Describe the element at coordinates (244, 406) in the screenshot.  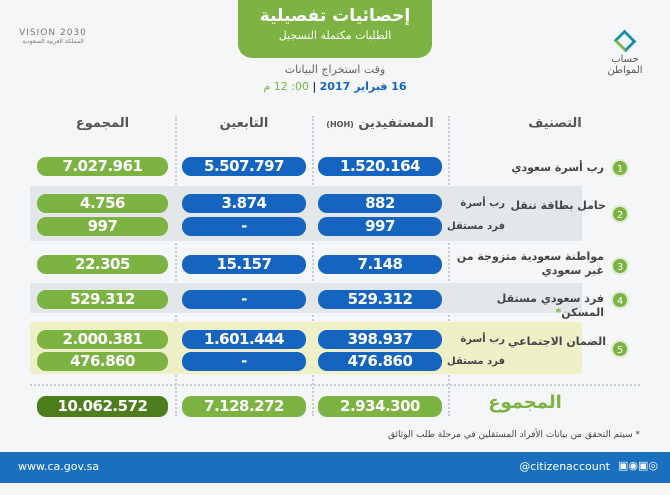
I see `total-dependents: 7.128.272` at that location.